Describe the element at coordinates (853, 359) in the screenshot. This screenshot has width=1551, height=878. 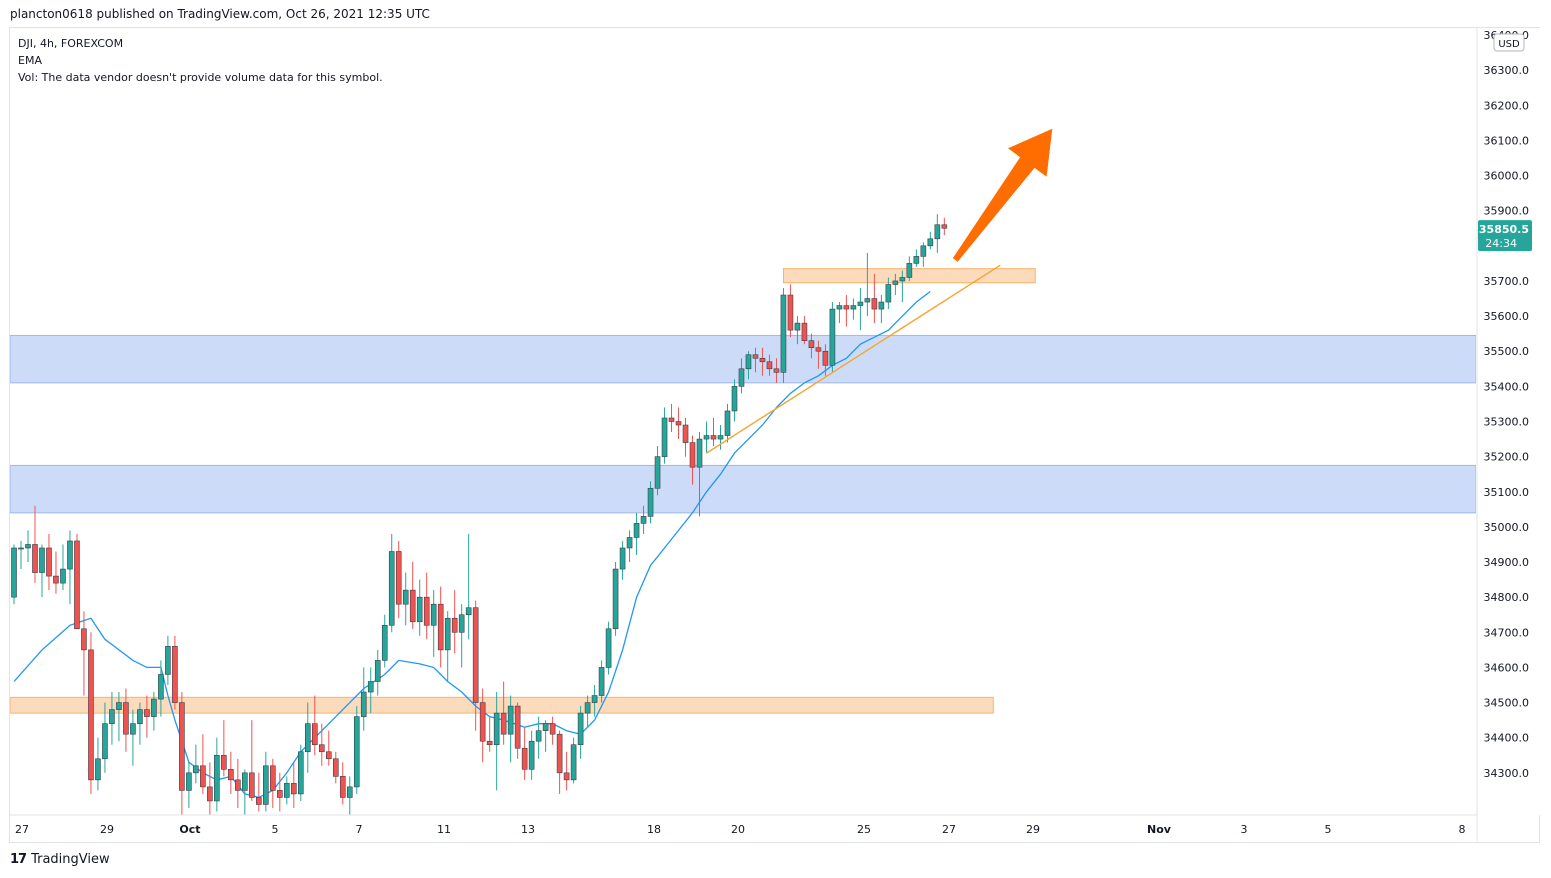
I see `trendline` at that location.